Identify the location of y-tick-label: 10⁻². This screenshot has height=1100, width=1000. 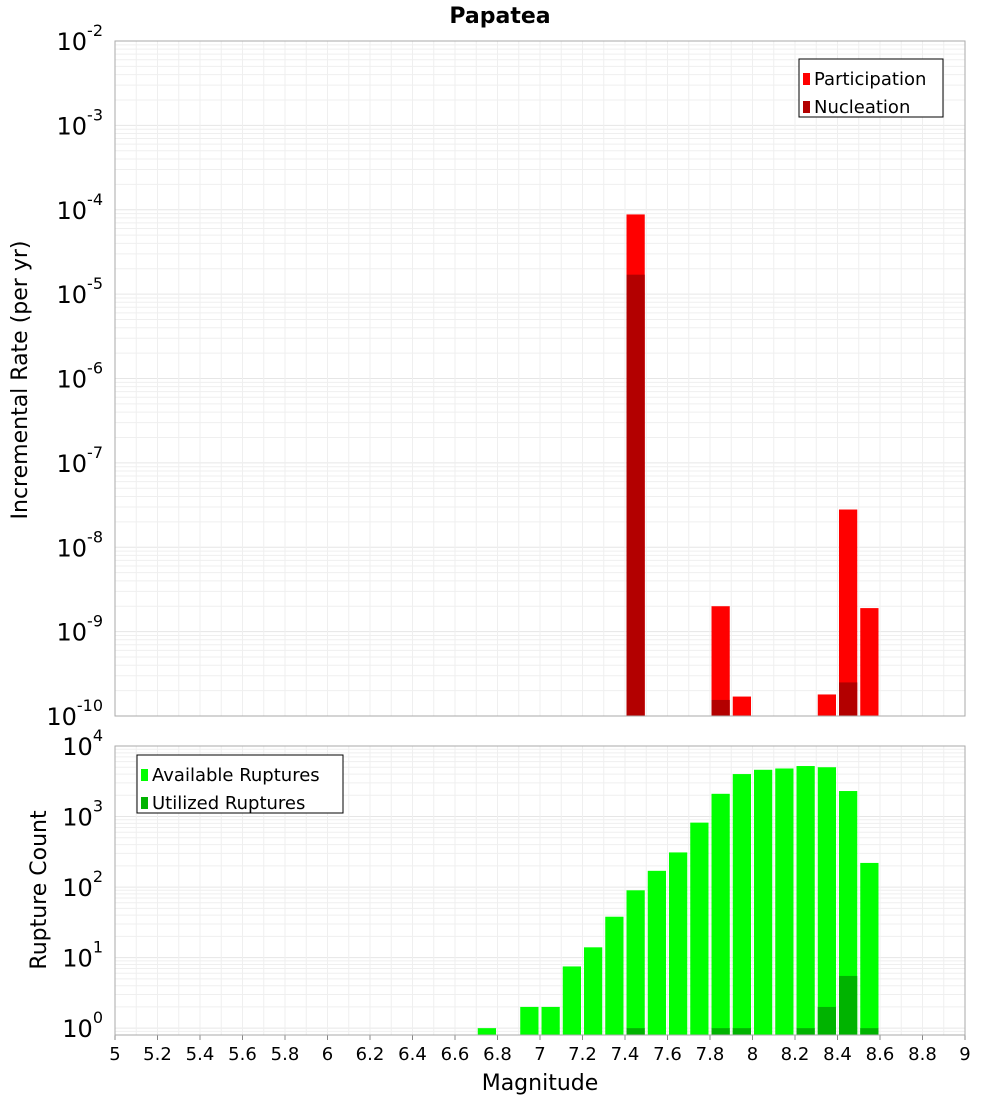
(80, 38).